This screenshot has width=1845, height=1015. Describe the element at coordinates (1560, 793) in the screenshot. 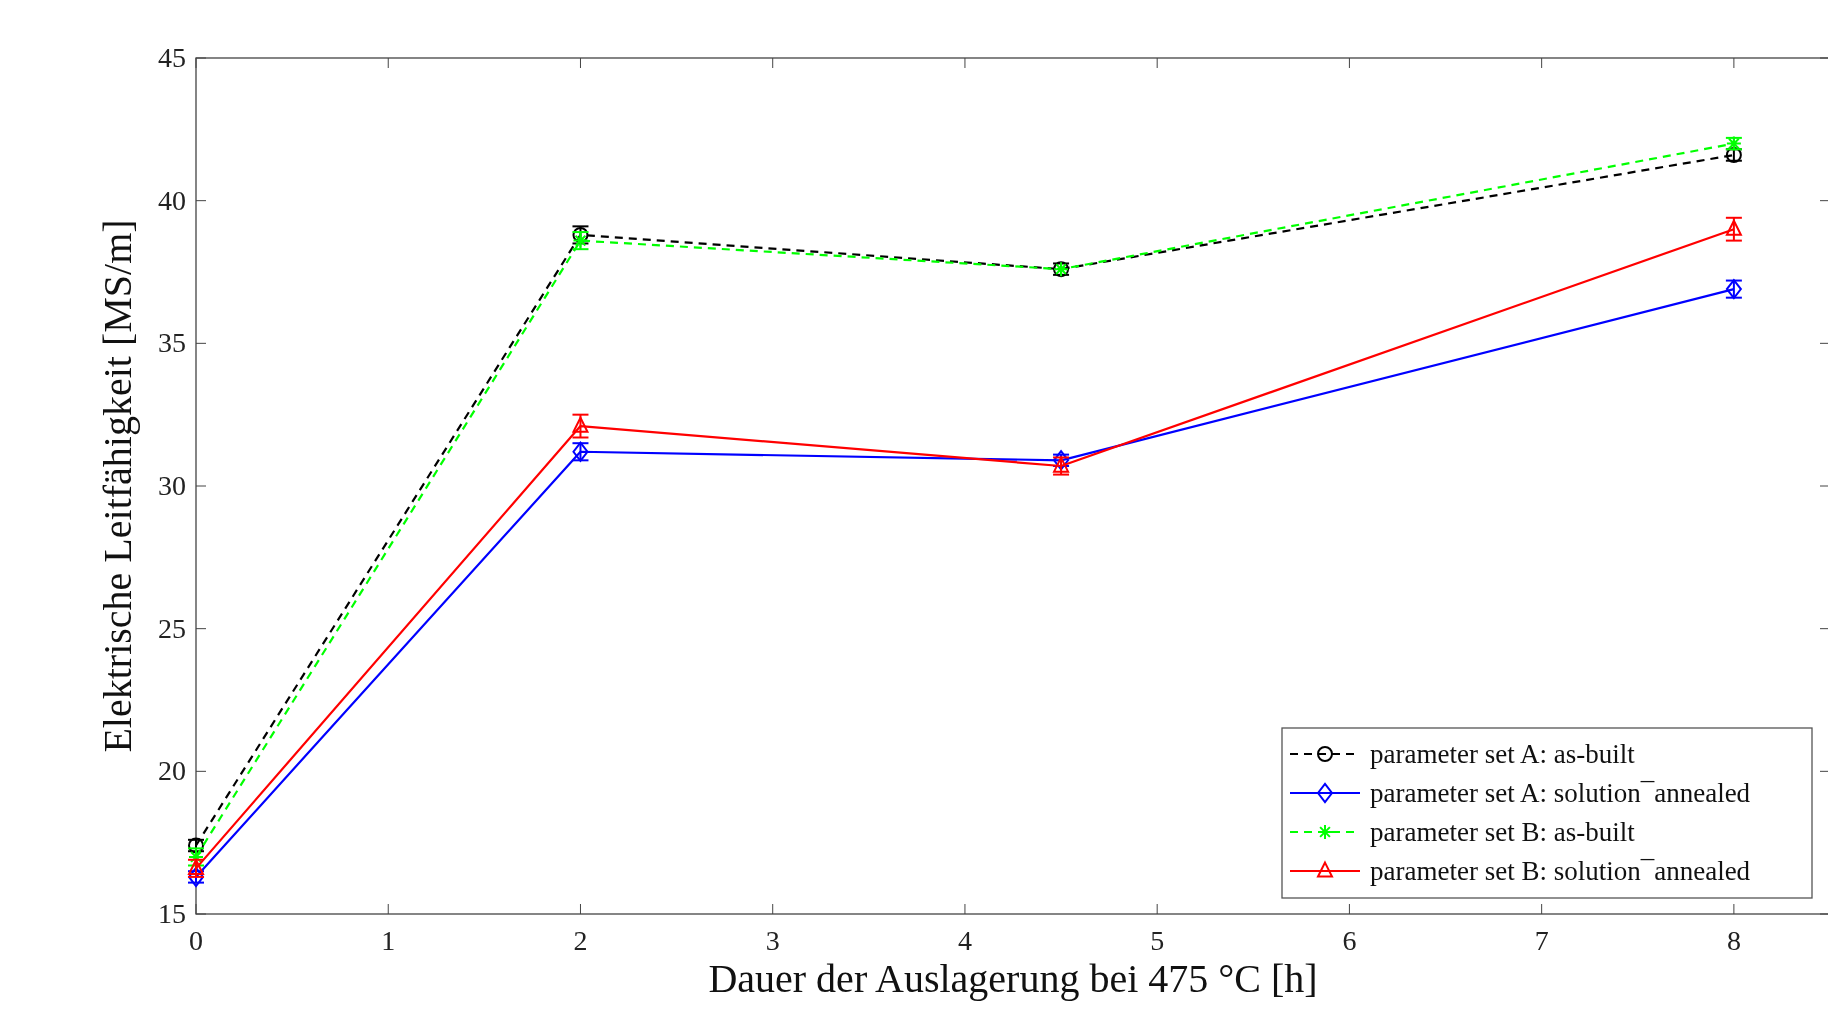

I see `legend-label: parameter set A: solution¯annealed` at that location.